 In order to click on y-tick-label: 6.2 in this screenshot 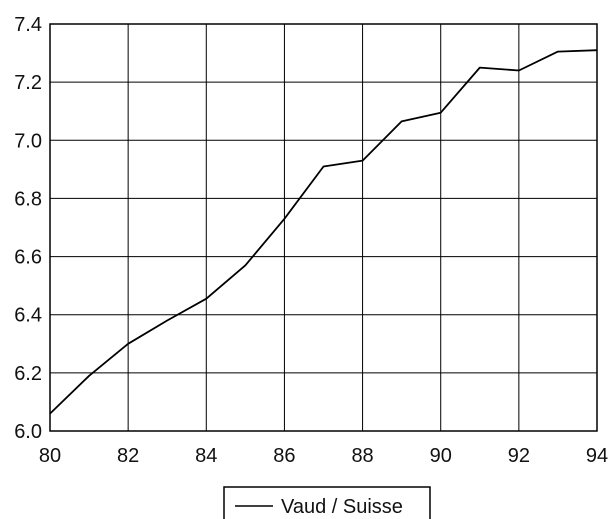, I will do `click(28, 374)`.